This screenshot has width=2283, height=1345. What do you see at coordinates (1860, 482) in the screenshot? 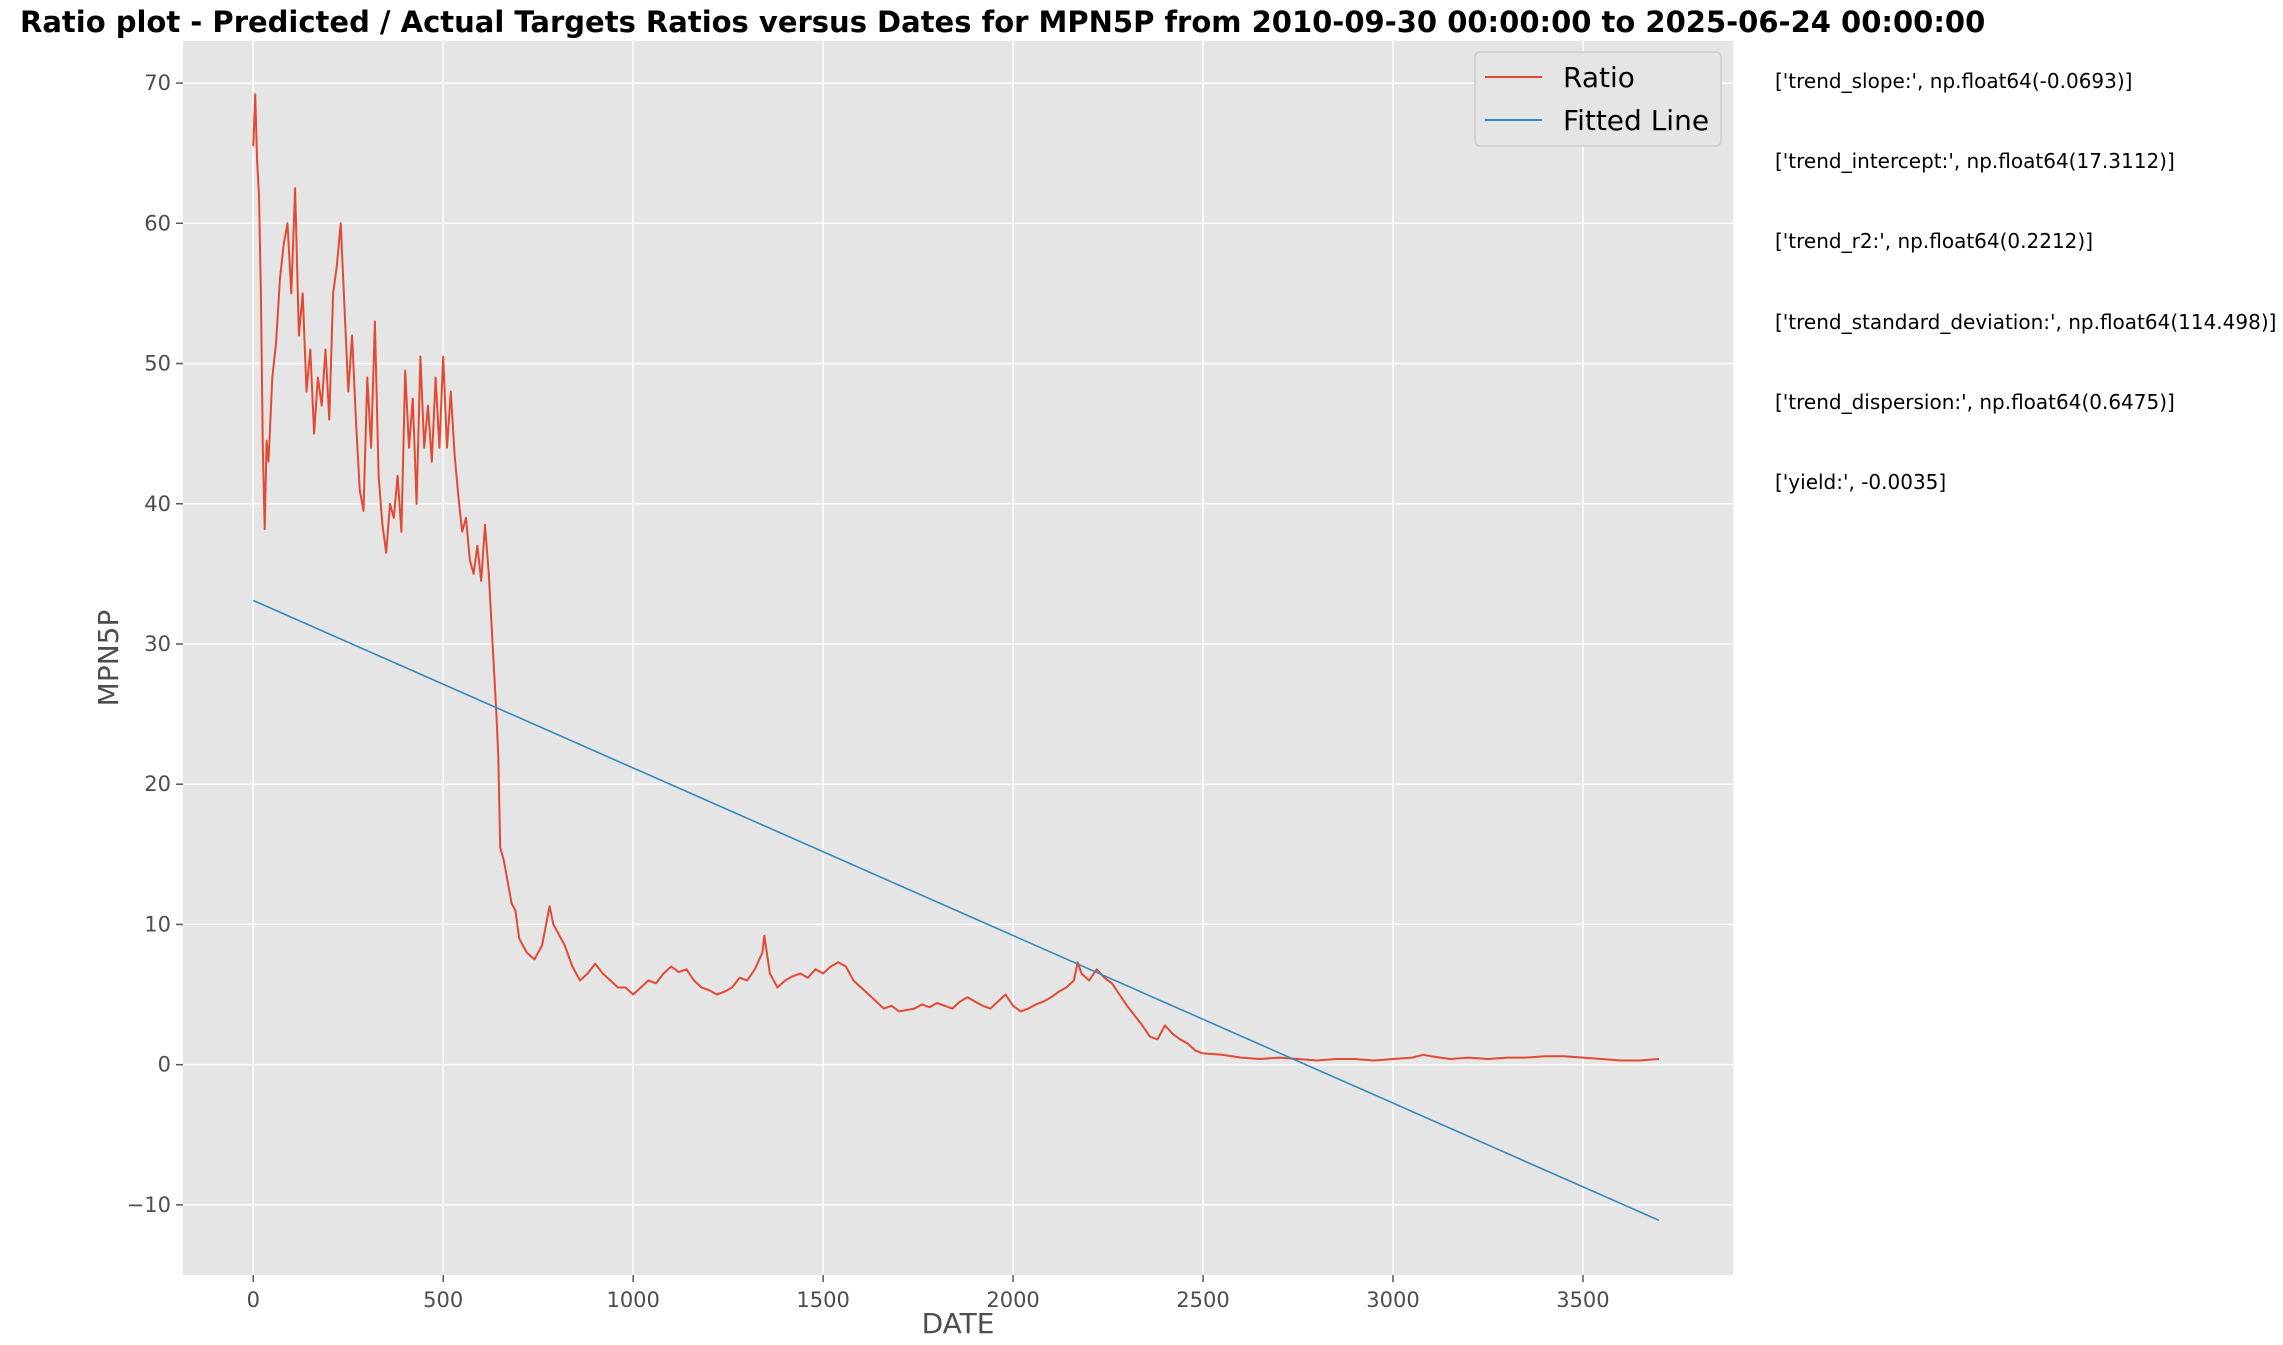
I see `annotation-yield: ['yield:', -0.0035]` at bounding box center [1860, 482].